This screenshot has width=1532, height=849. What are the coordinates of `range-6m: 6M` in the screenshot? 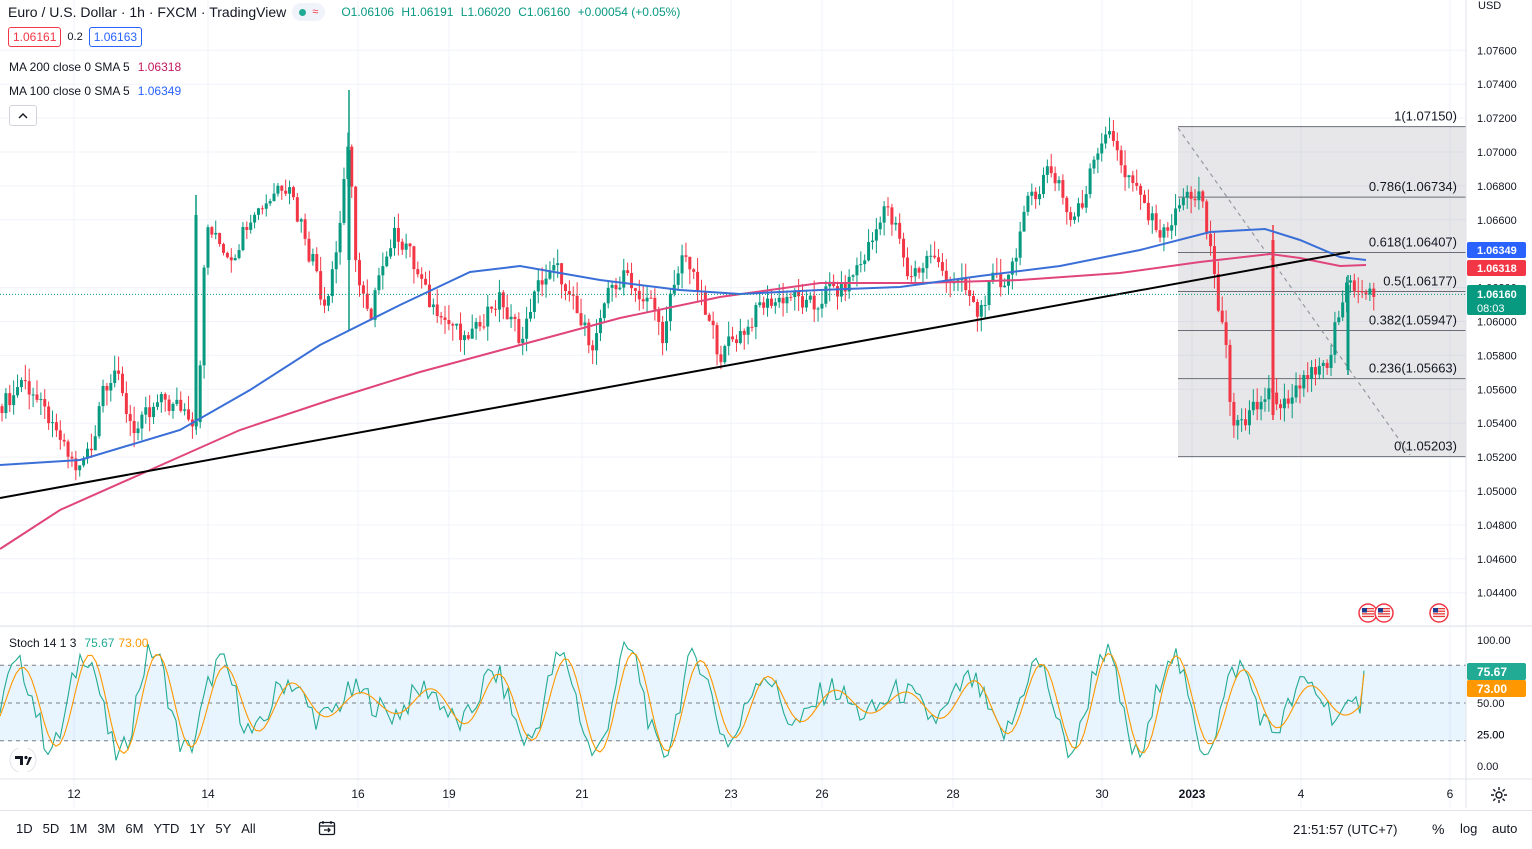 It's located at (134, 828).